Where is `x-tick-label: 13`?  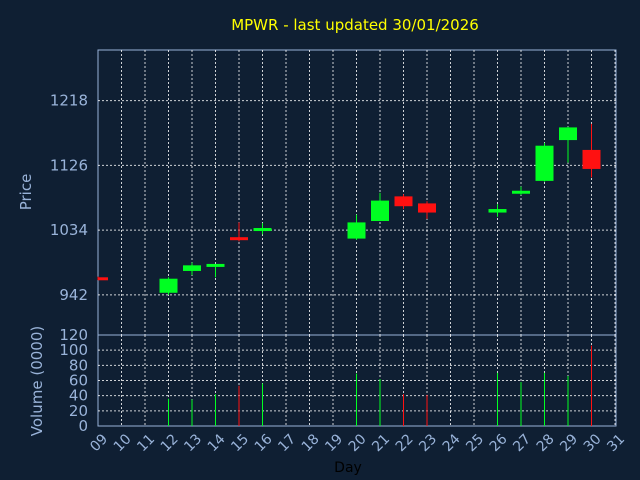 x-tick-label: 13 is located at coordinates (193, 443).